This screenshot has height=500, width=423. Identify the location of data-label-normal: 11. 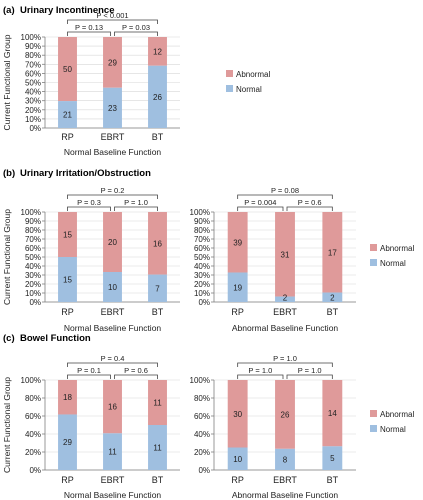
(157, 448).